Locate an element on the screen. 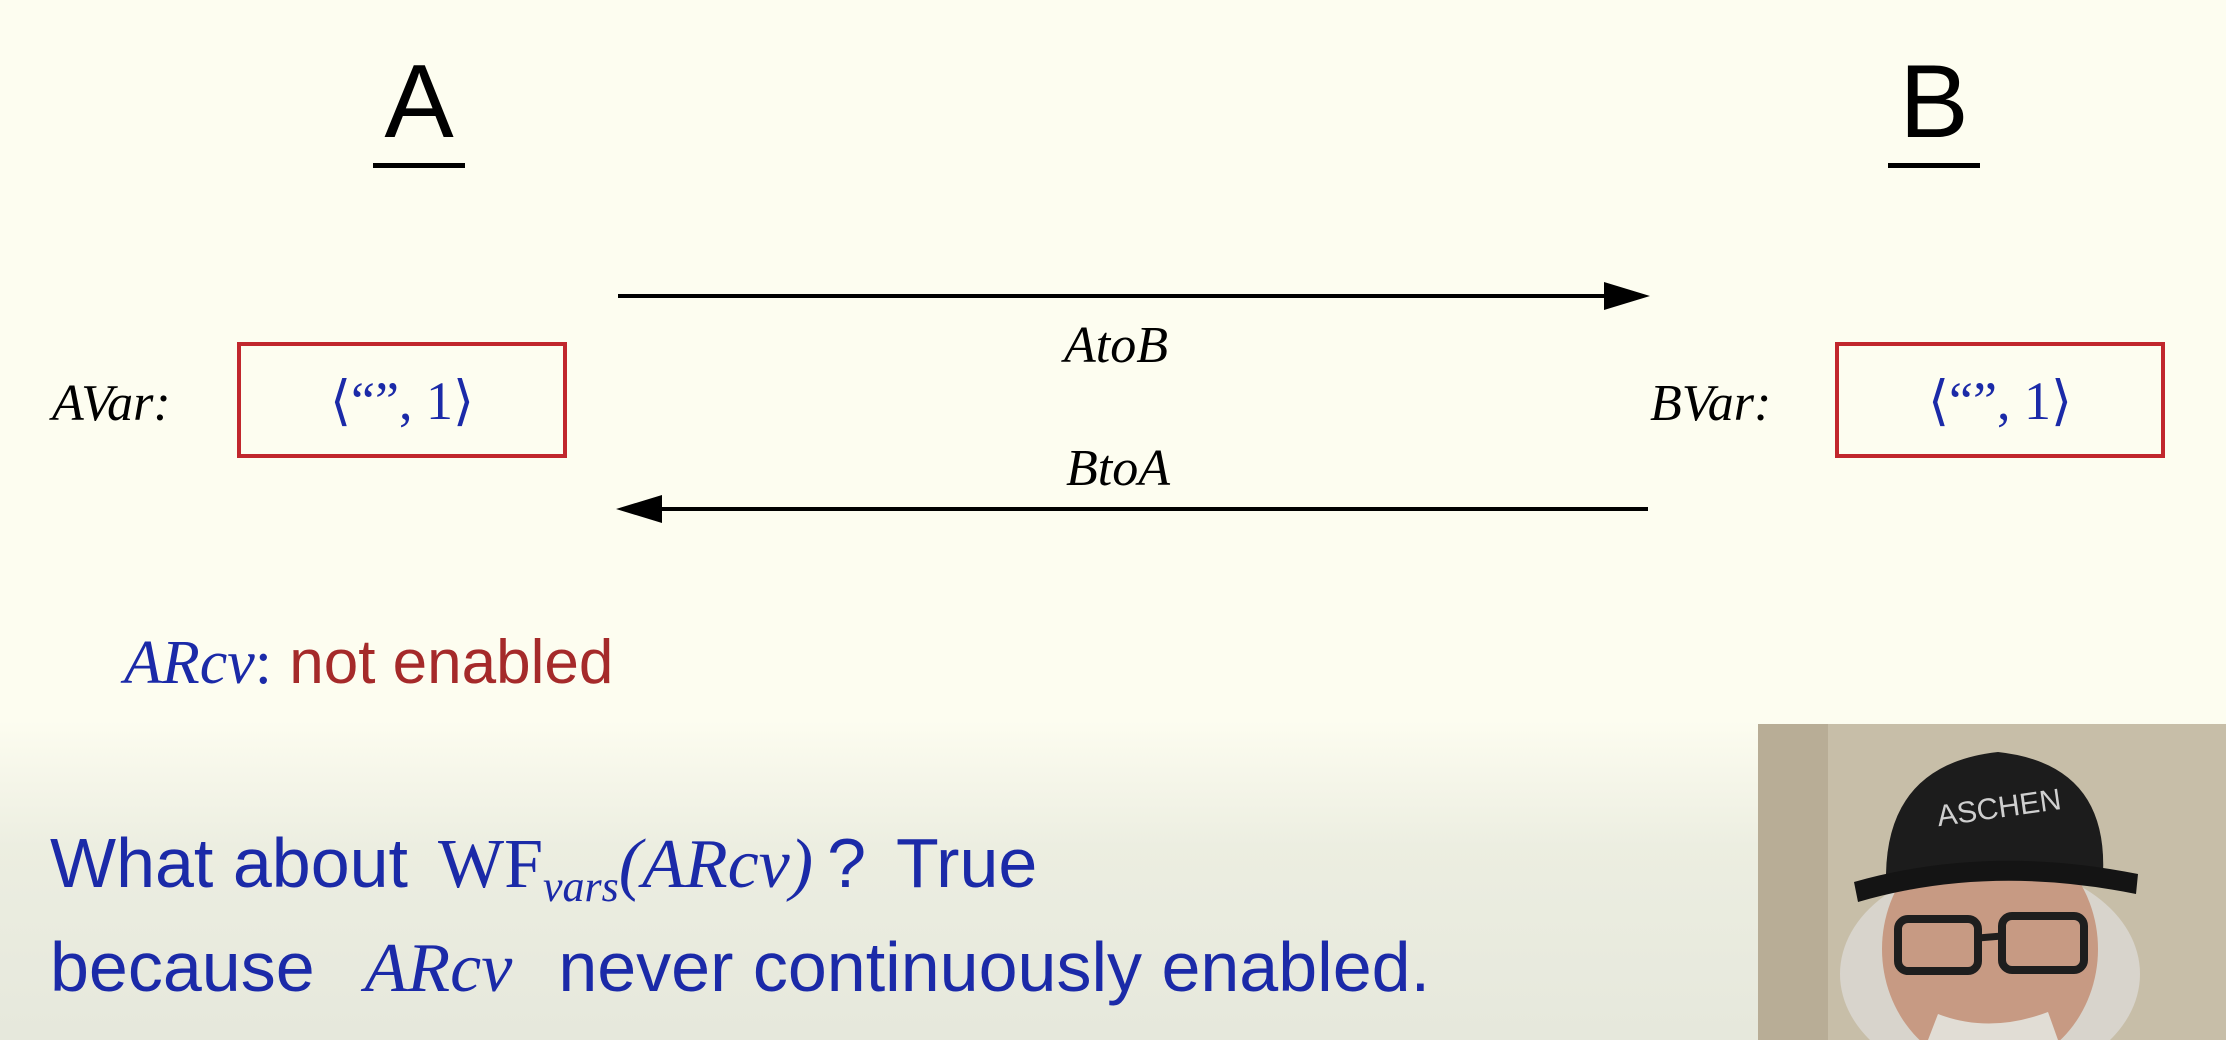  b-var-label: BVar: is located at coordinates (1711, 403).